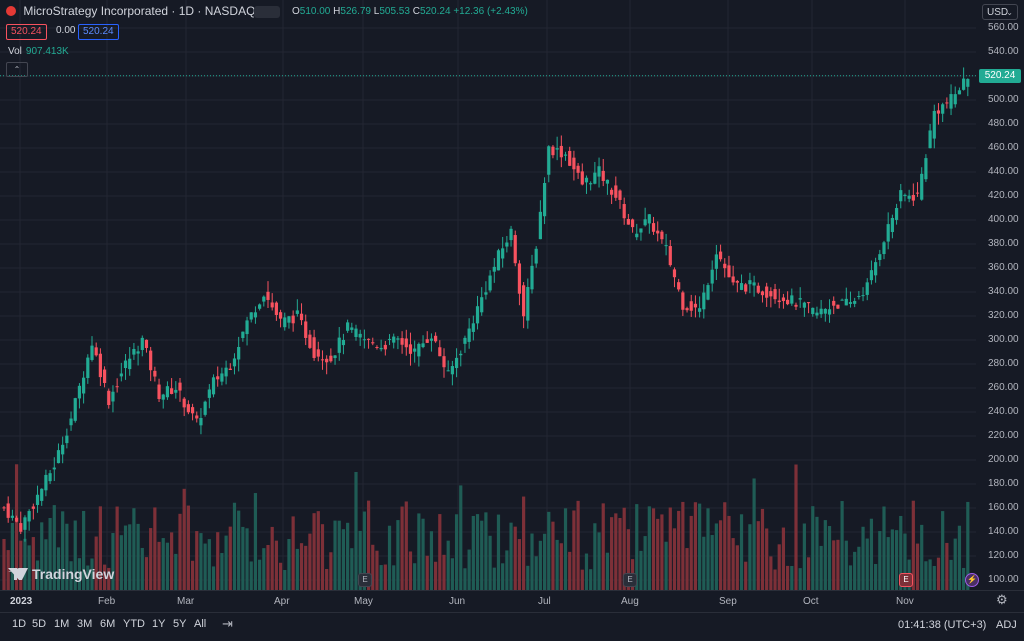  I want to click on range-button-all: All, so click(200, 624).